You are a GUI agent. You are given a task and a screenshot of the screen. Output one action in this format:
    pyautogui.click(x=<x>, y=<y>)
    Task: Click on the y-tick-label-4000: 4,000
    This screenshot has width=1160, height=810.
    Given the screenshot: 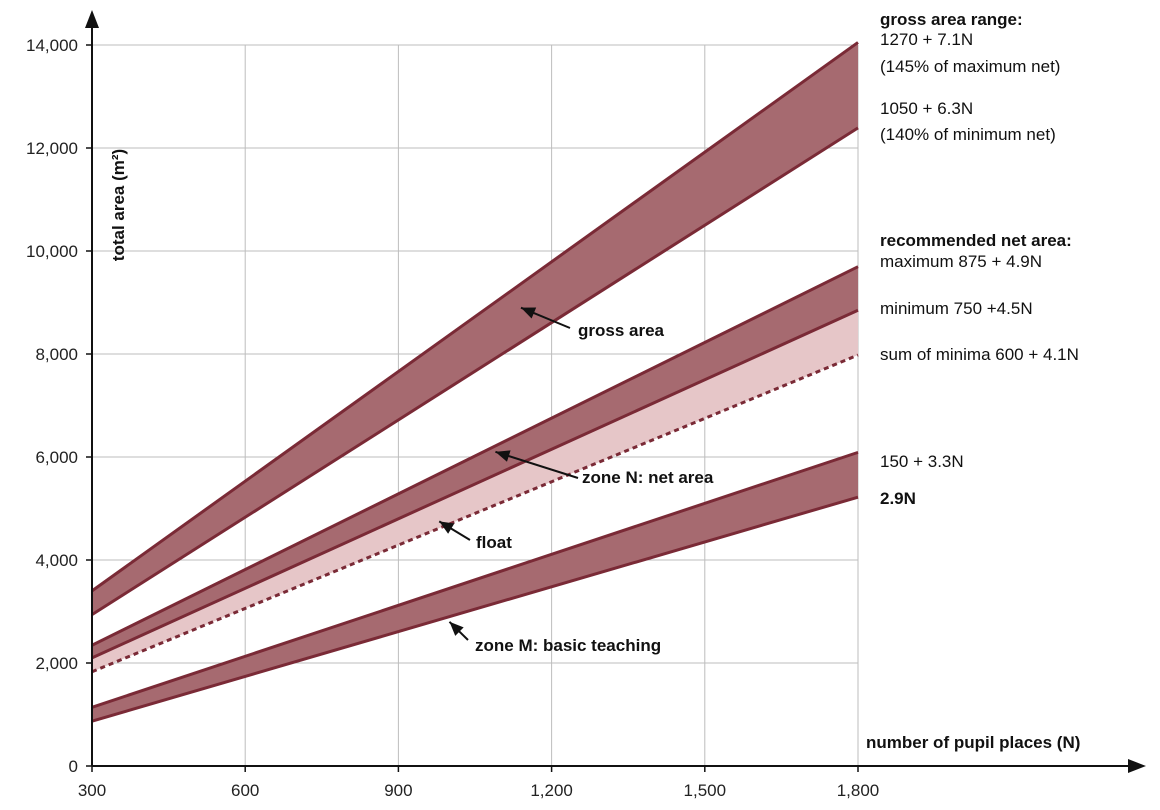 What is the action you would take?
    pyautogui.click(x=56, y=560)
    